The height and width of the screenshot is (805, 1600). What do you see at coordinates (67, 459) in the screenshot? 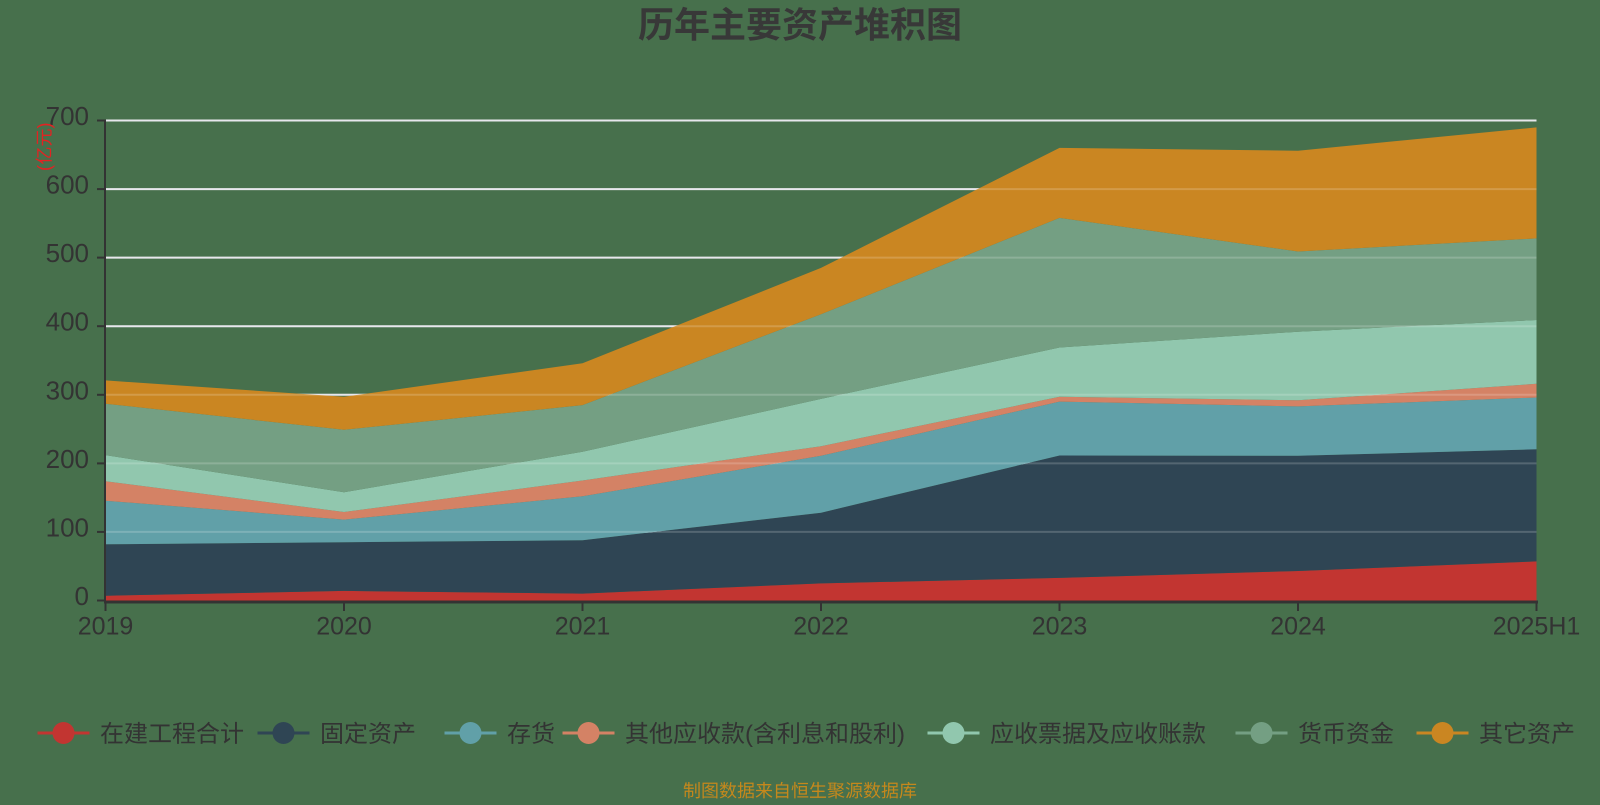
I see `svg-text: 200` at bounding box center [67, 459].